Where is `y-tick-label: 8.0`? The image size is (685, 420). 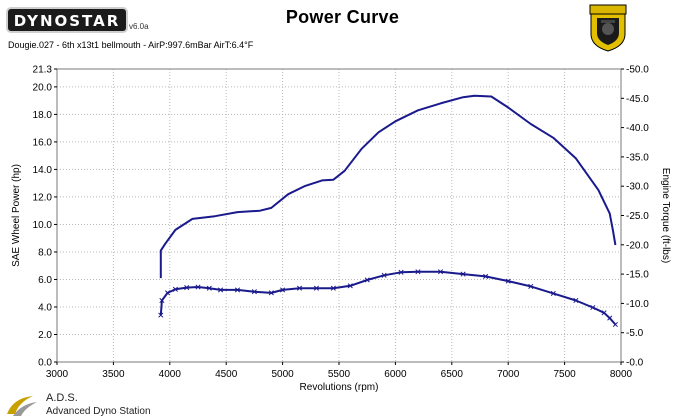 y-tick-label: 8.0 is located at coordinates (45, 252).